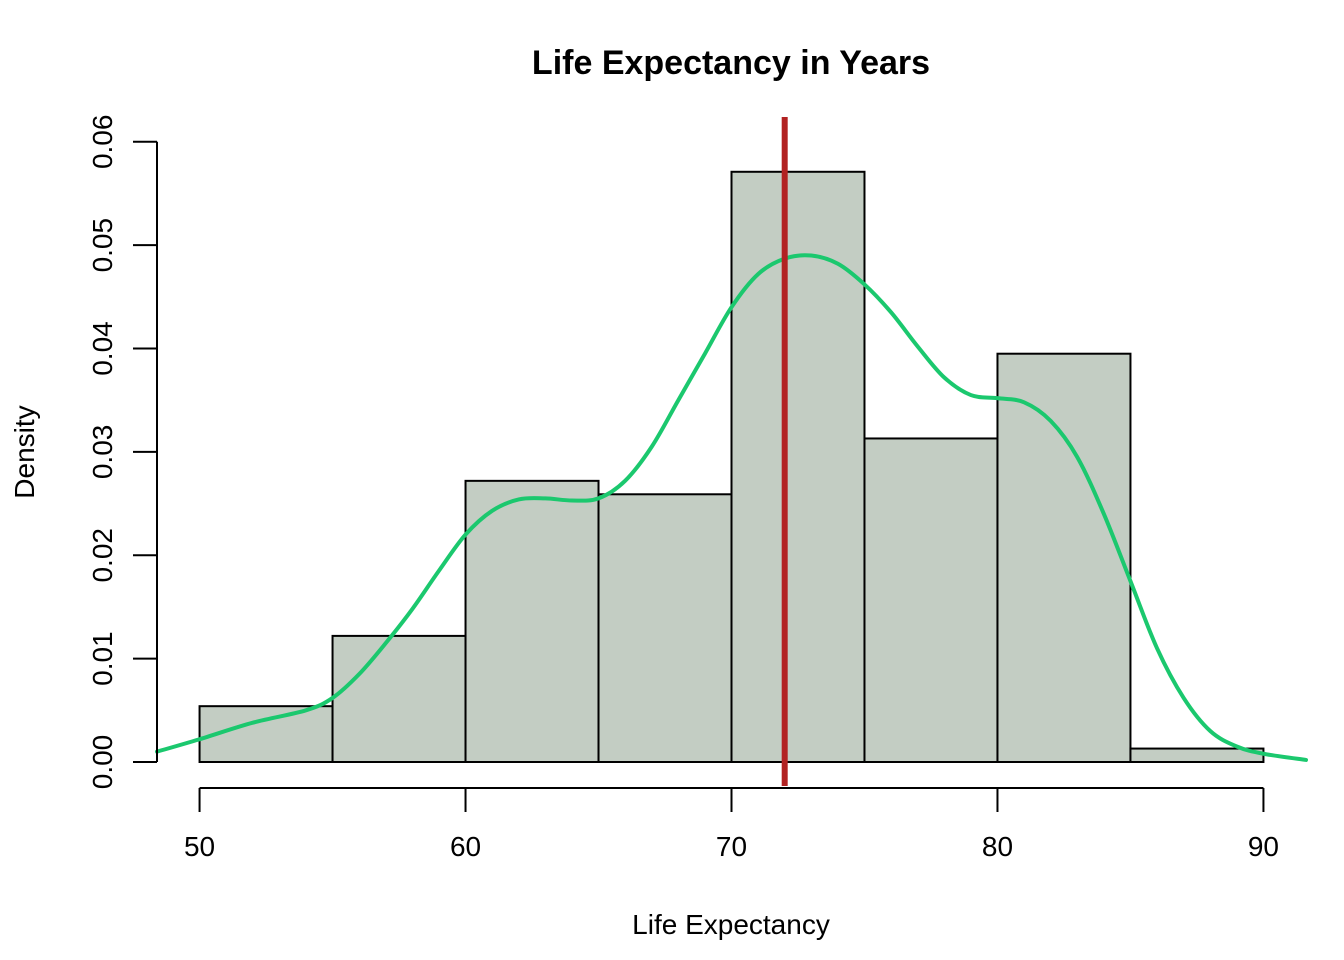 Image resolution: width=1344 pixels, height=960 pixels. I want to click on y-tick-label: 0.06, so click(102, 142).